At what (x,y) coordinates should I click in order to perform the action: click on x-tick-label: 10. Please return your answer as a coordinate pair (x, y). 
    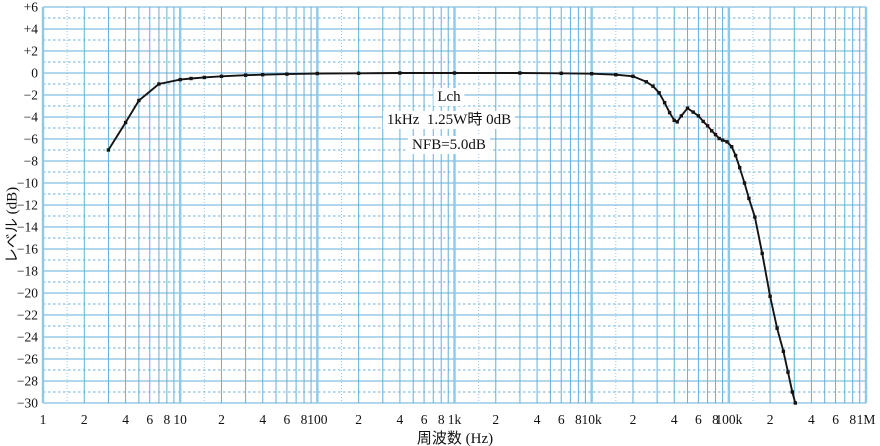
    Looking at the image, I should click on (180, 419).